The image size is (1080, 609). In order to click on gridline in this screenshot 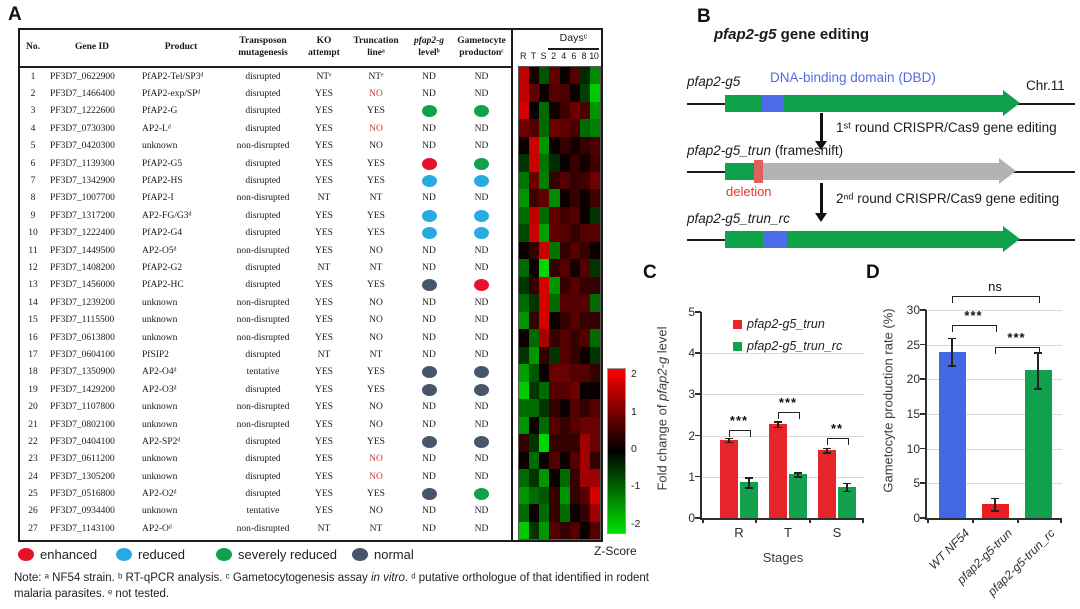, I will do `click(994, 380)`.